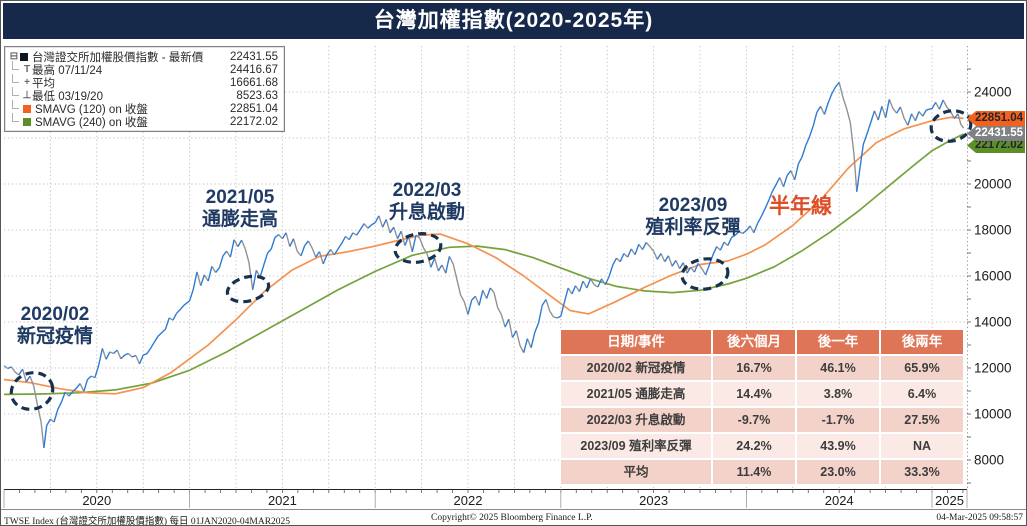  What do you see at coordinates (27, 82) in the screenshot?
I see `average-marker-icon: +` at bounding box center [27, 82].